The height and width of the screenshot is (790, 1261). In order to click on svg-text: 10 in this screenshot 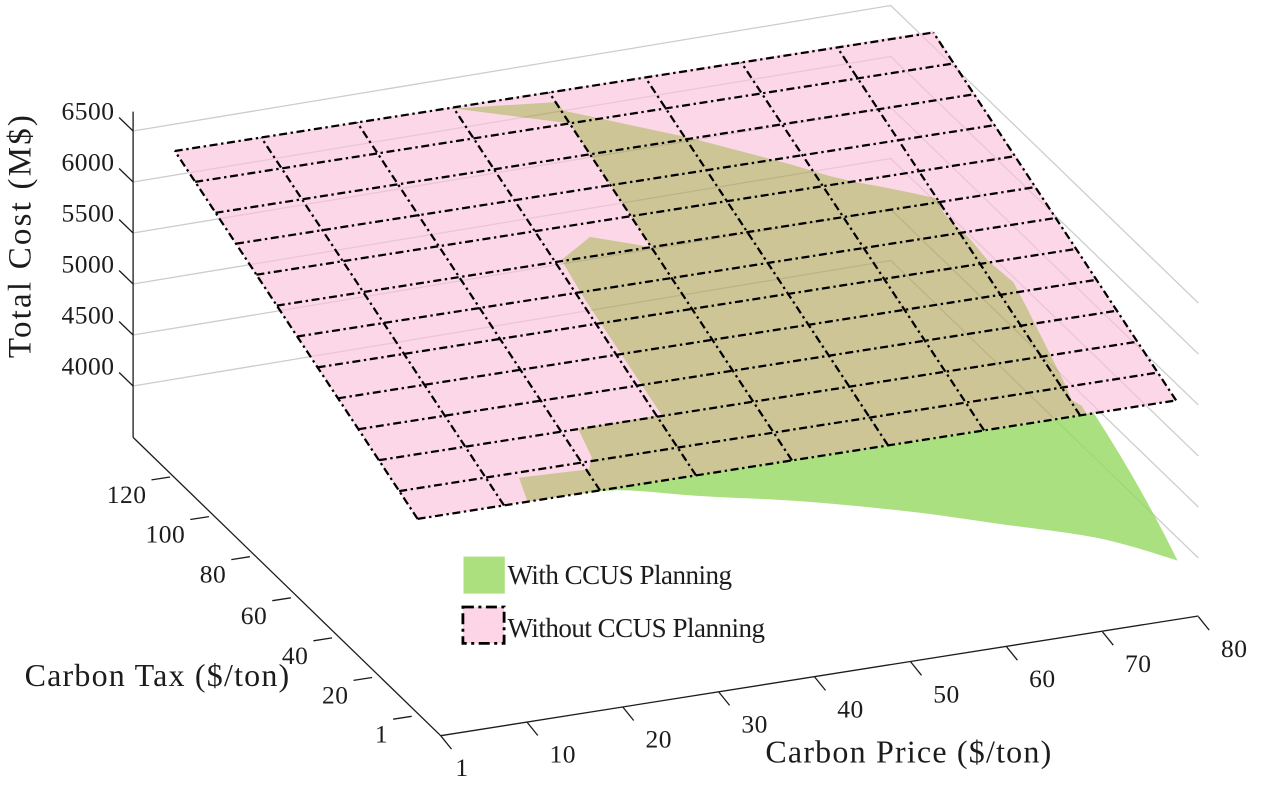, I will do `click(563, 754)`.